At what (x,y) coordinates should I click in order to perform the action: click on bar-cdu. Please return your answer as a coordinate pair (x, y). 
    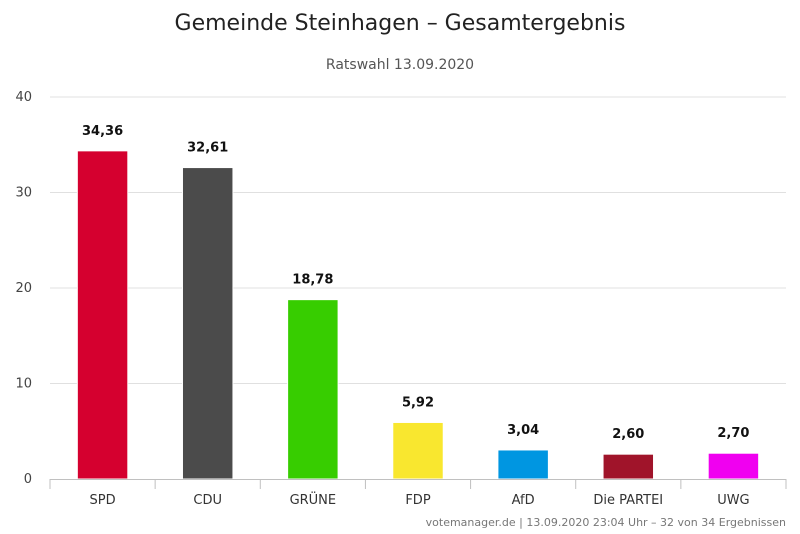
    Looking at the image, I should click on (207, 323).